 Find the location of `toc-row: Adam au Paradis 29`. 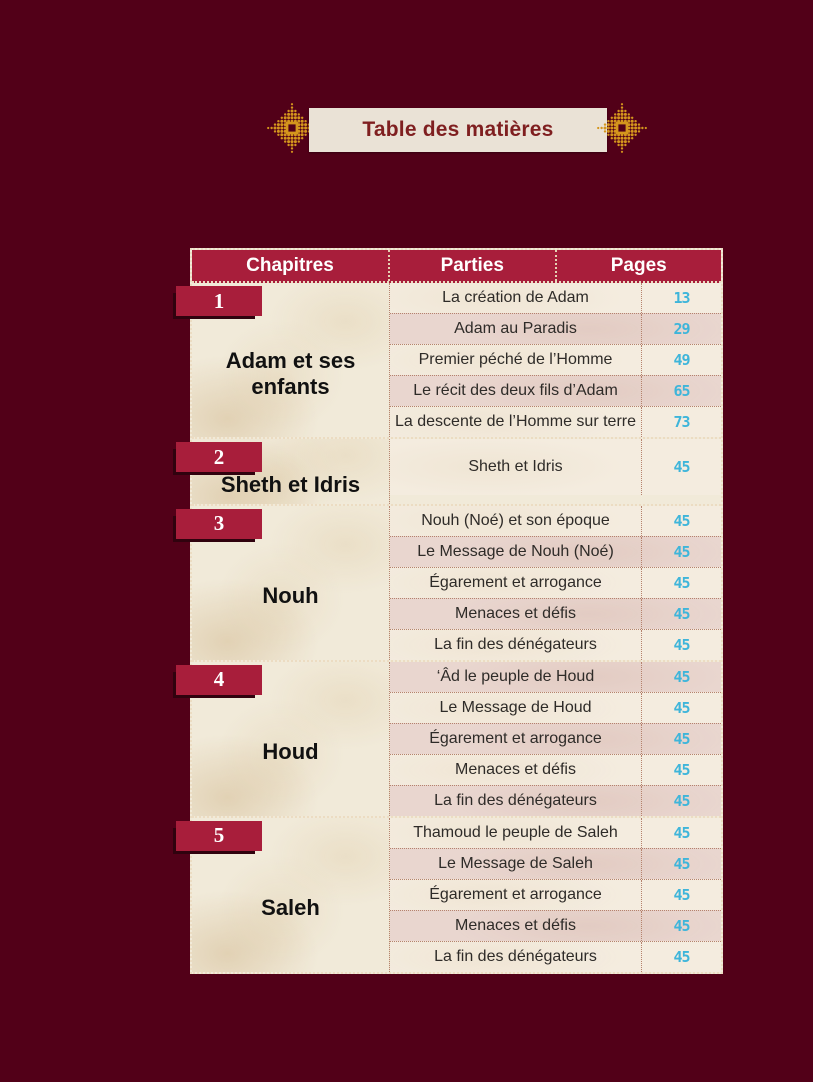

toc-row: Adam au Paradis 29 is located at coordinates (555, 328).